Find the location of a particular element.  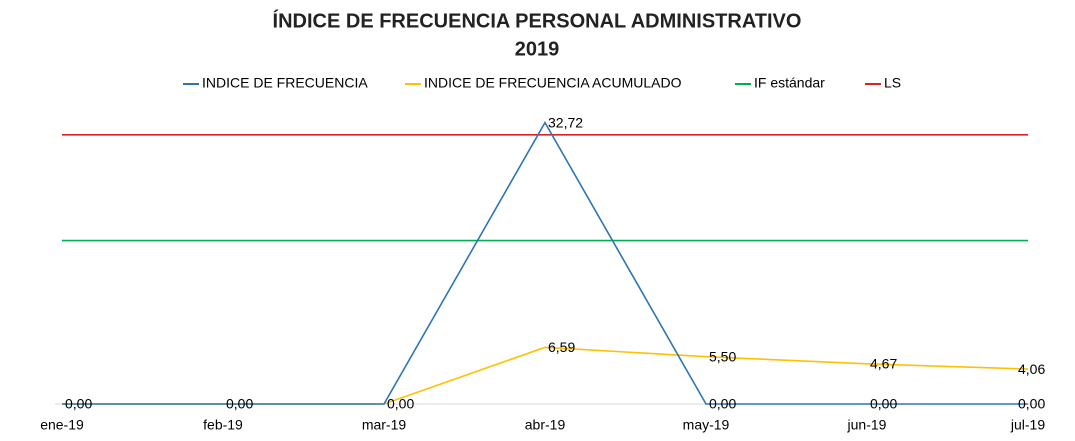

legend-label: INDICE DE FRECUENCIA is located at coordinates (285, 83).